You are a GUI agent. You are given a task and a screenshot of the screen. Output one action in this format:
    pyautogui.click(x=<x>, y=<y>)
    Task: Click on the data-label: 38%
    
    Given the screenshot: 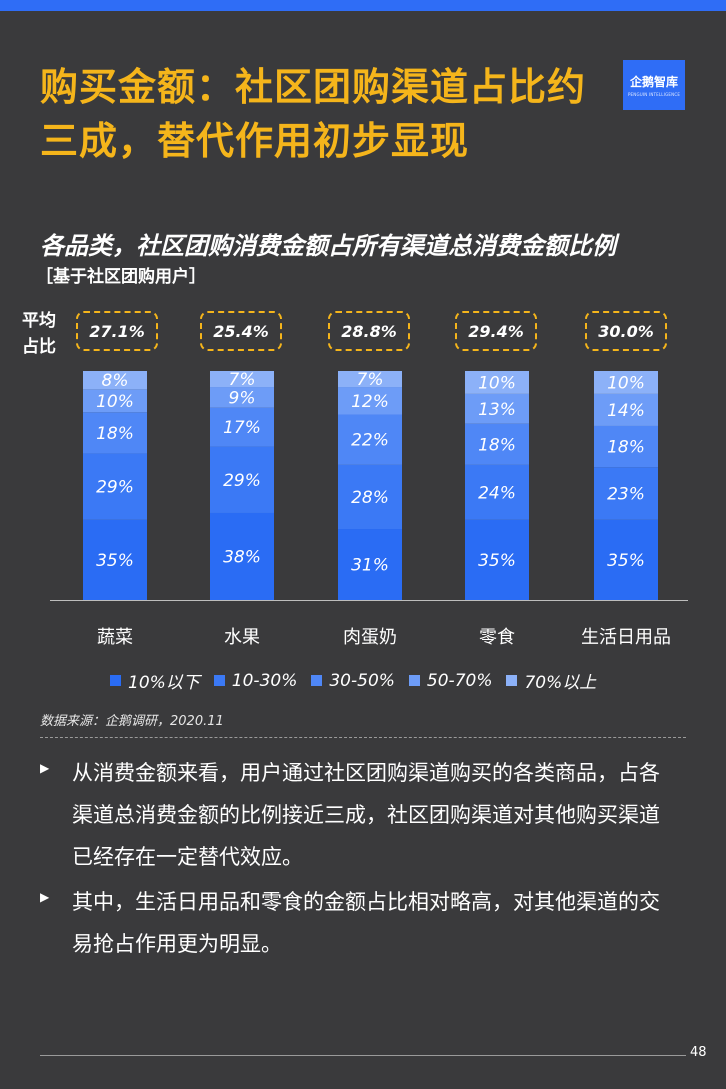 What is the action you would take?
    pyautogui.click(x=242, y=557)
    